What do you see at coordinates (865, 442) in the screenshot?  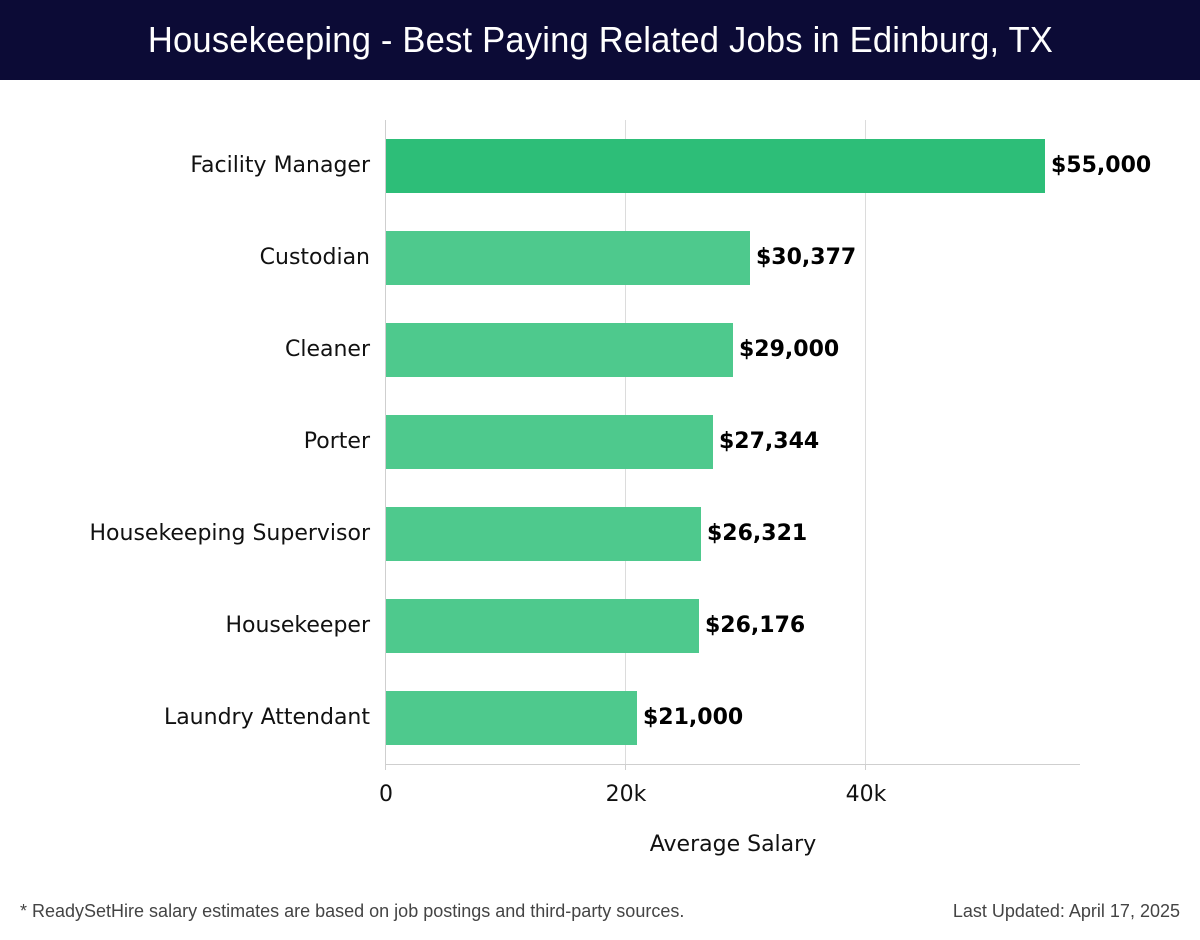 I see `gridline-40k` at bounding box center [865, 442].